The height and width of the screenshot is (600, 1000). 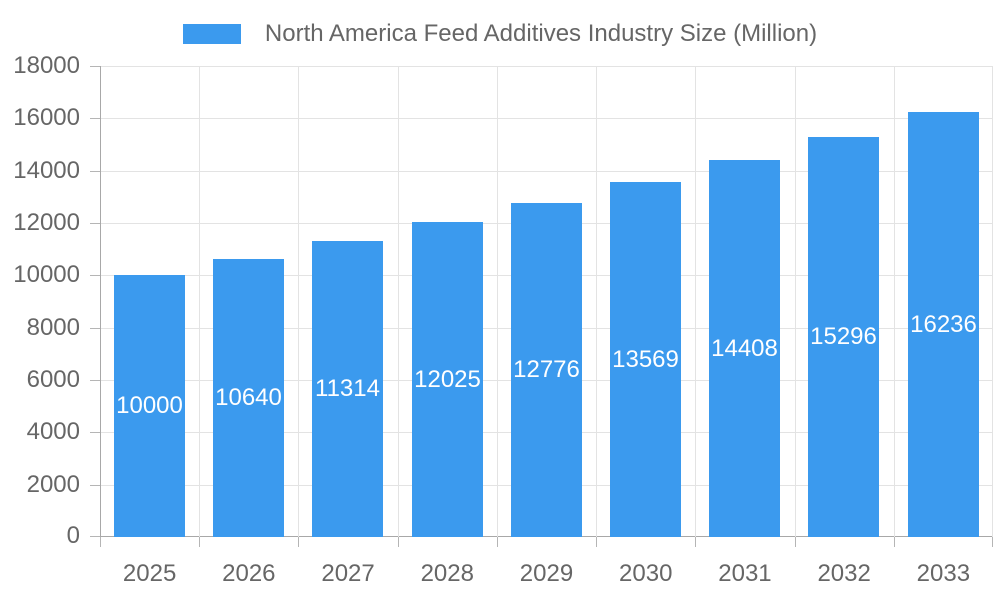 What do you see at coordinates (348, 573) in the screenshot?
I see `x-axis-label: 2027` at bounding box center [348, 573].